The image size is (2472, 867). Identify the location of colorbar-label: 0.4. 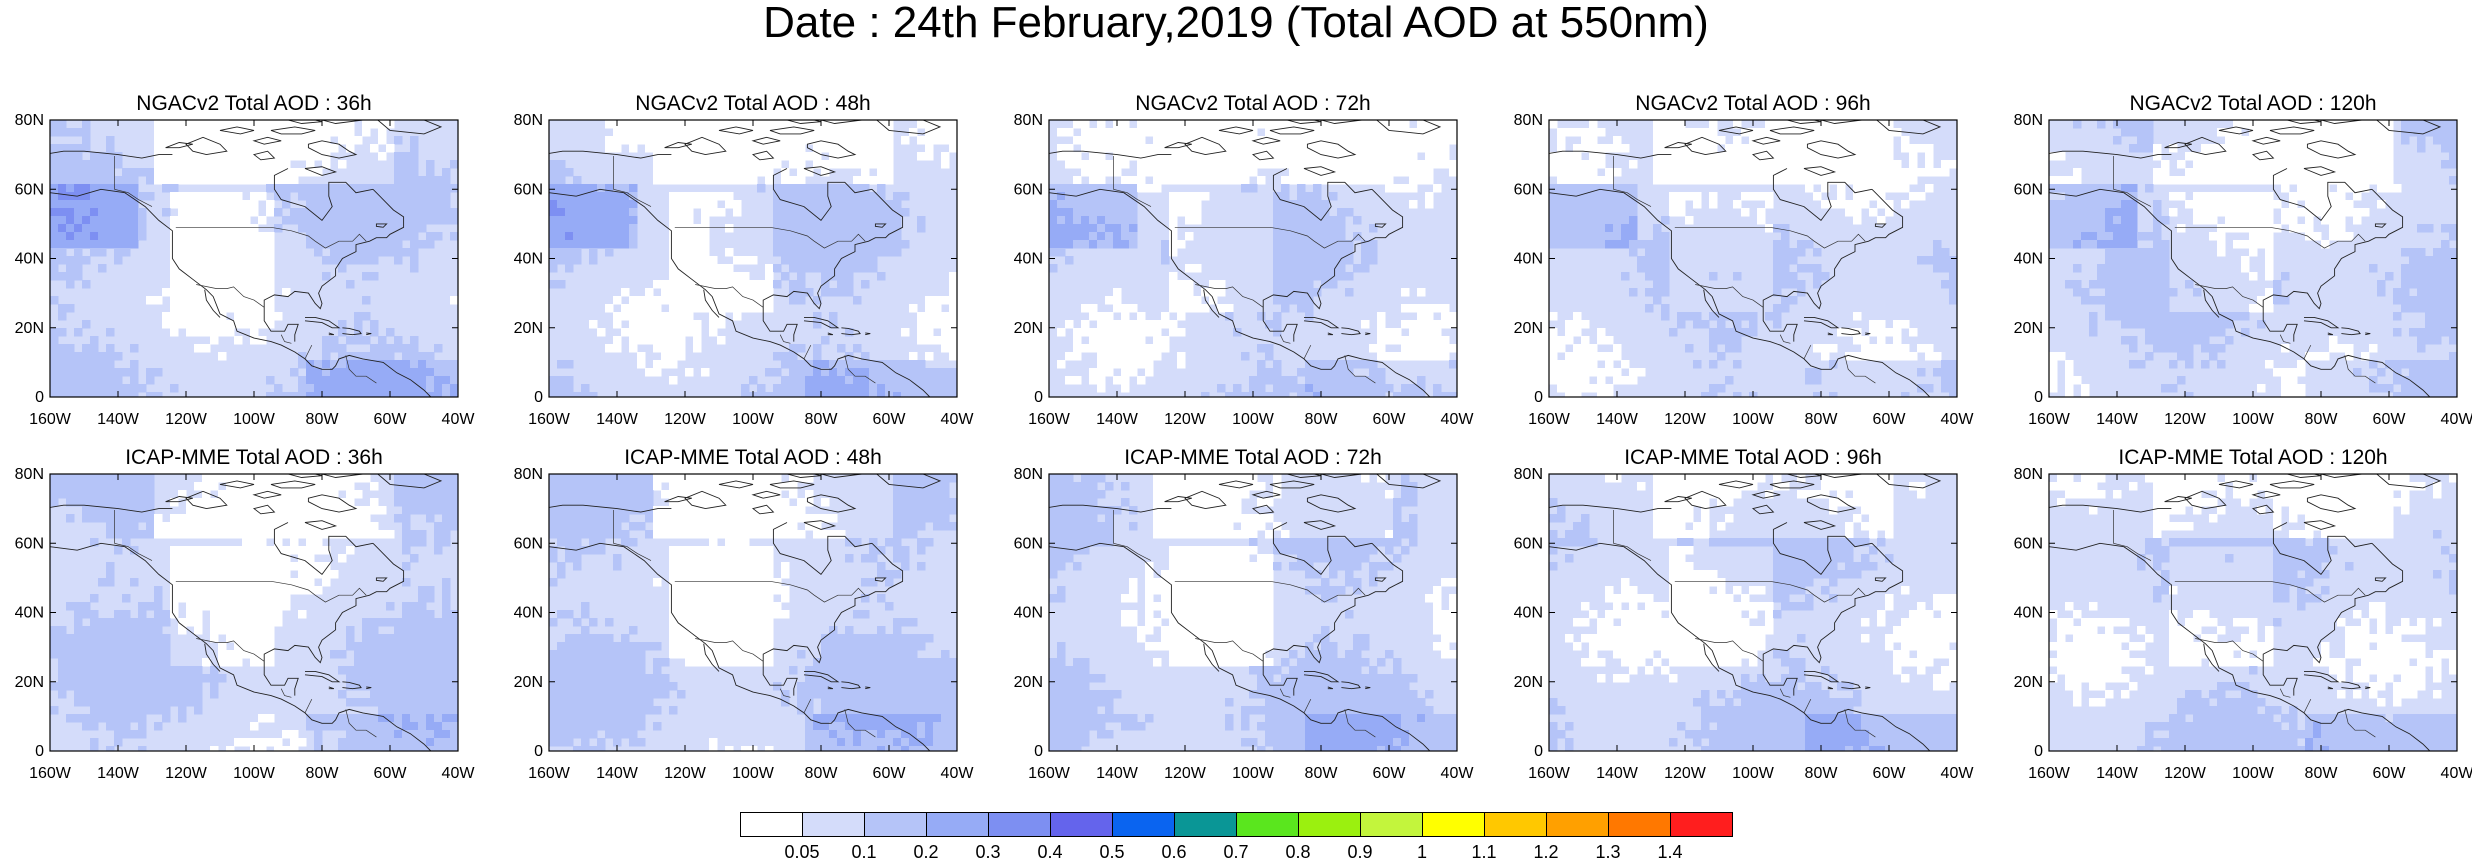
(1049, 852).